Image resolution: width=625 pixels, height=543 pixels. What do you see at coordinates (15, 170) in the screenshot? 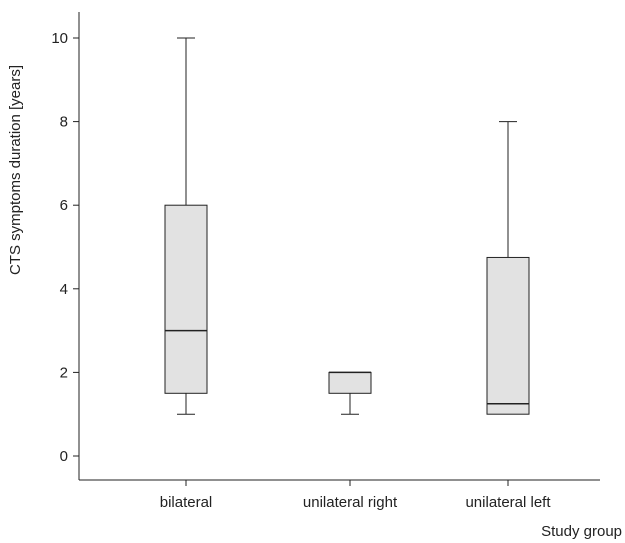
I see `y-axis-title: CTS symptoms duration [years]` at bounding box center [15, 170].